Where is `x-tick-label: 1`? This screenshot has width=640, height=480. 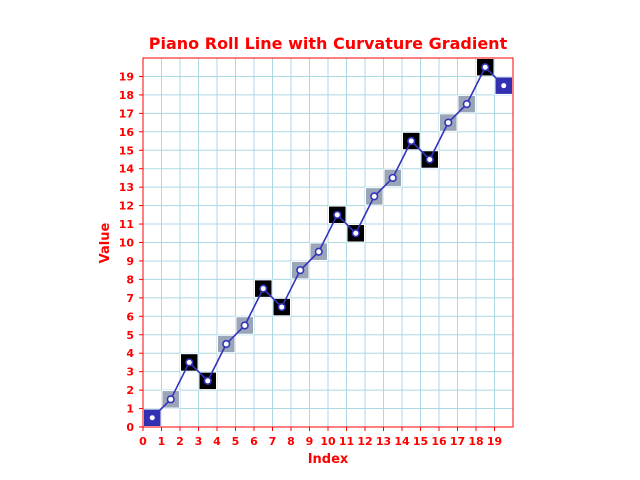
x-tick-label: 1 is located at coordinates (162, 441).